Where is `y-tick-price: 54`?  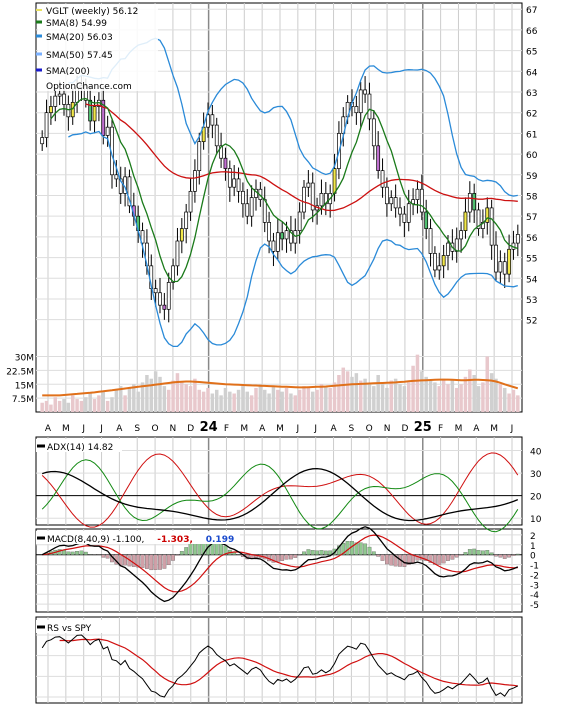
y-tick-price: 54 is located at coordinates (532, 280).